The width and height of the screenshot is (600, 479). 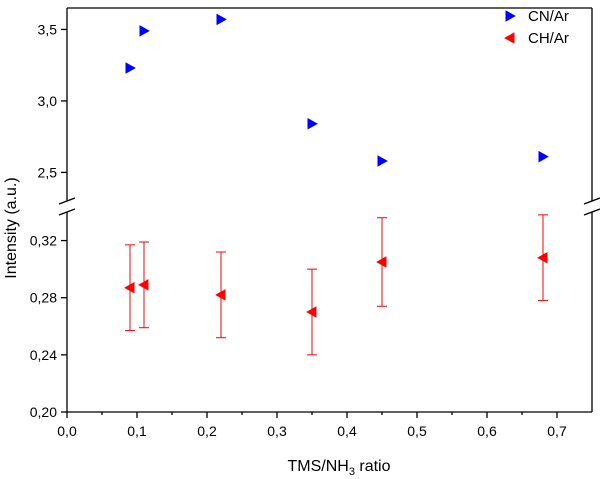 I want to click on legend-marker-ch-ar, so click(x=509, y=38).